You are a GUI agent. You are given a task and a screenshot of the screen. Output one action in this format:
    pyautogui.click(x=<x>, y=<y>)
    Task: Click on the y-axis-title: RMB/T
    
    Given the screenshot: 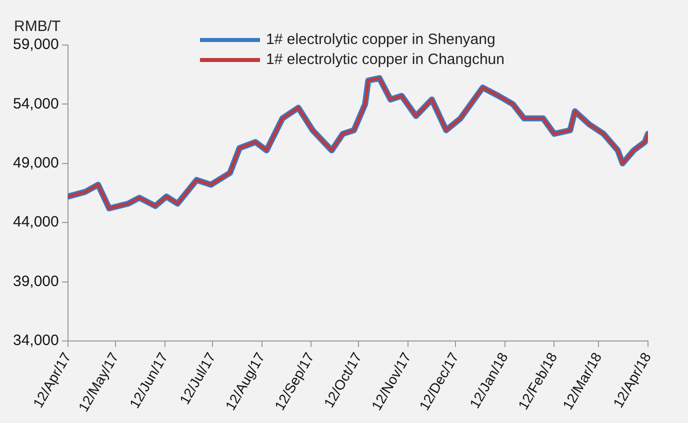 What is the action you would take?
    pyautogui.click(x=37, y=26)
    